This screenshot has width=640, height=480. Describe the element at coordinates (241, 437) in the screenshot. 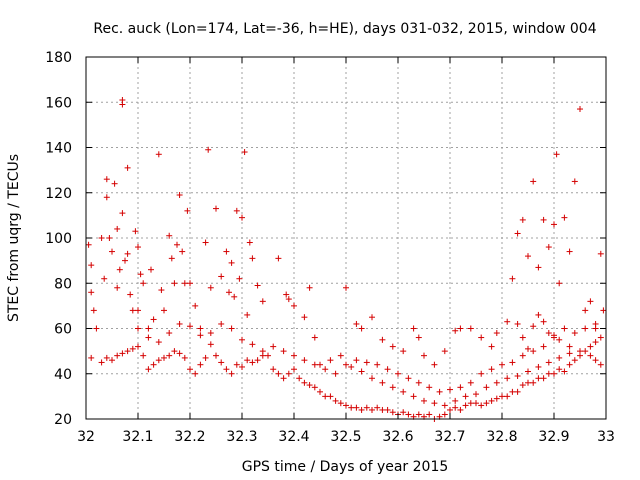

I see `x-tick-label: 32.3` at that location.